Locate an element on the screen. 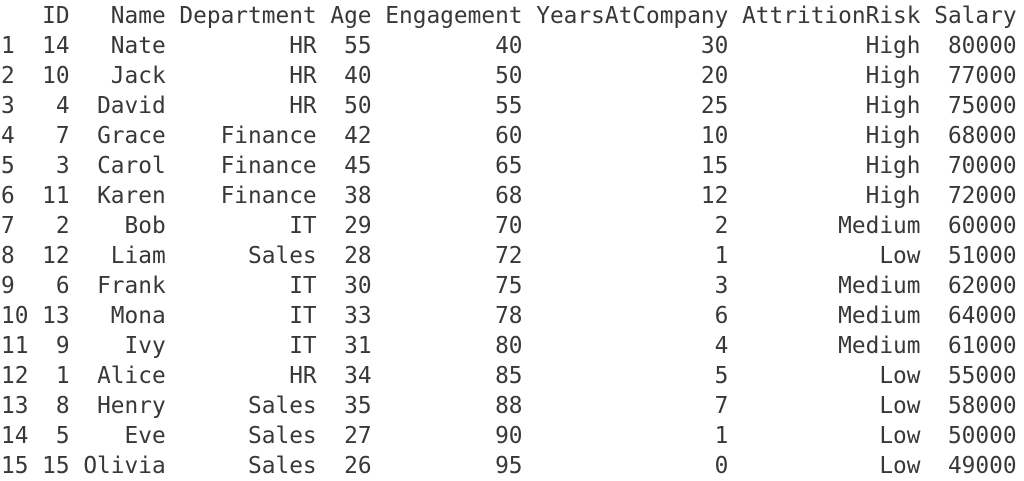 This screenshot has height=481, width=1024. table-cell: 8 is located at coordinates (62, 406).